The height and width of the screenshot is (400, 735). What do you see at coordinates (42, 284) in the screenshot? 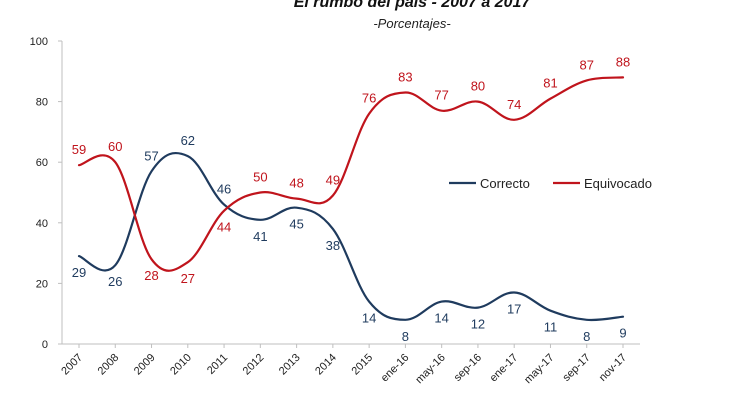
I see `y-tick-label: 20` at bounding box center [42, 284].